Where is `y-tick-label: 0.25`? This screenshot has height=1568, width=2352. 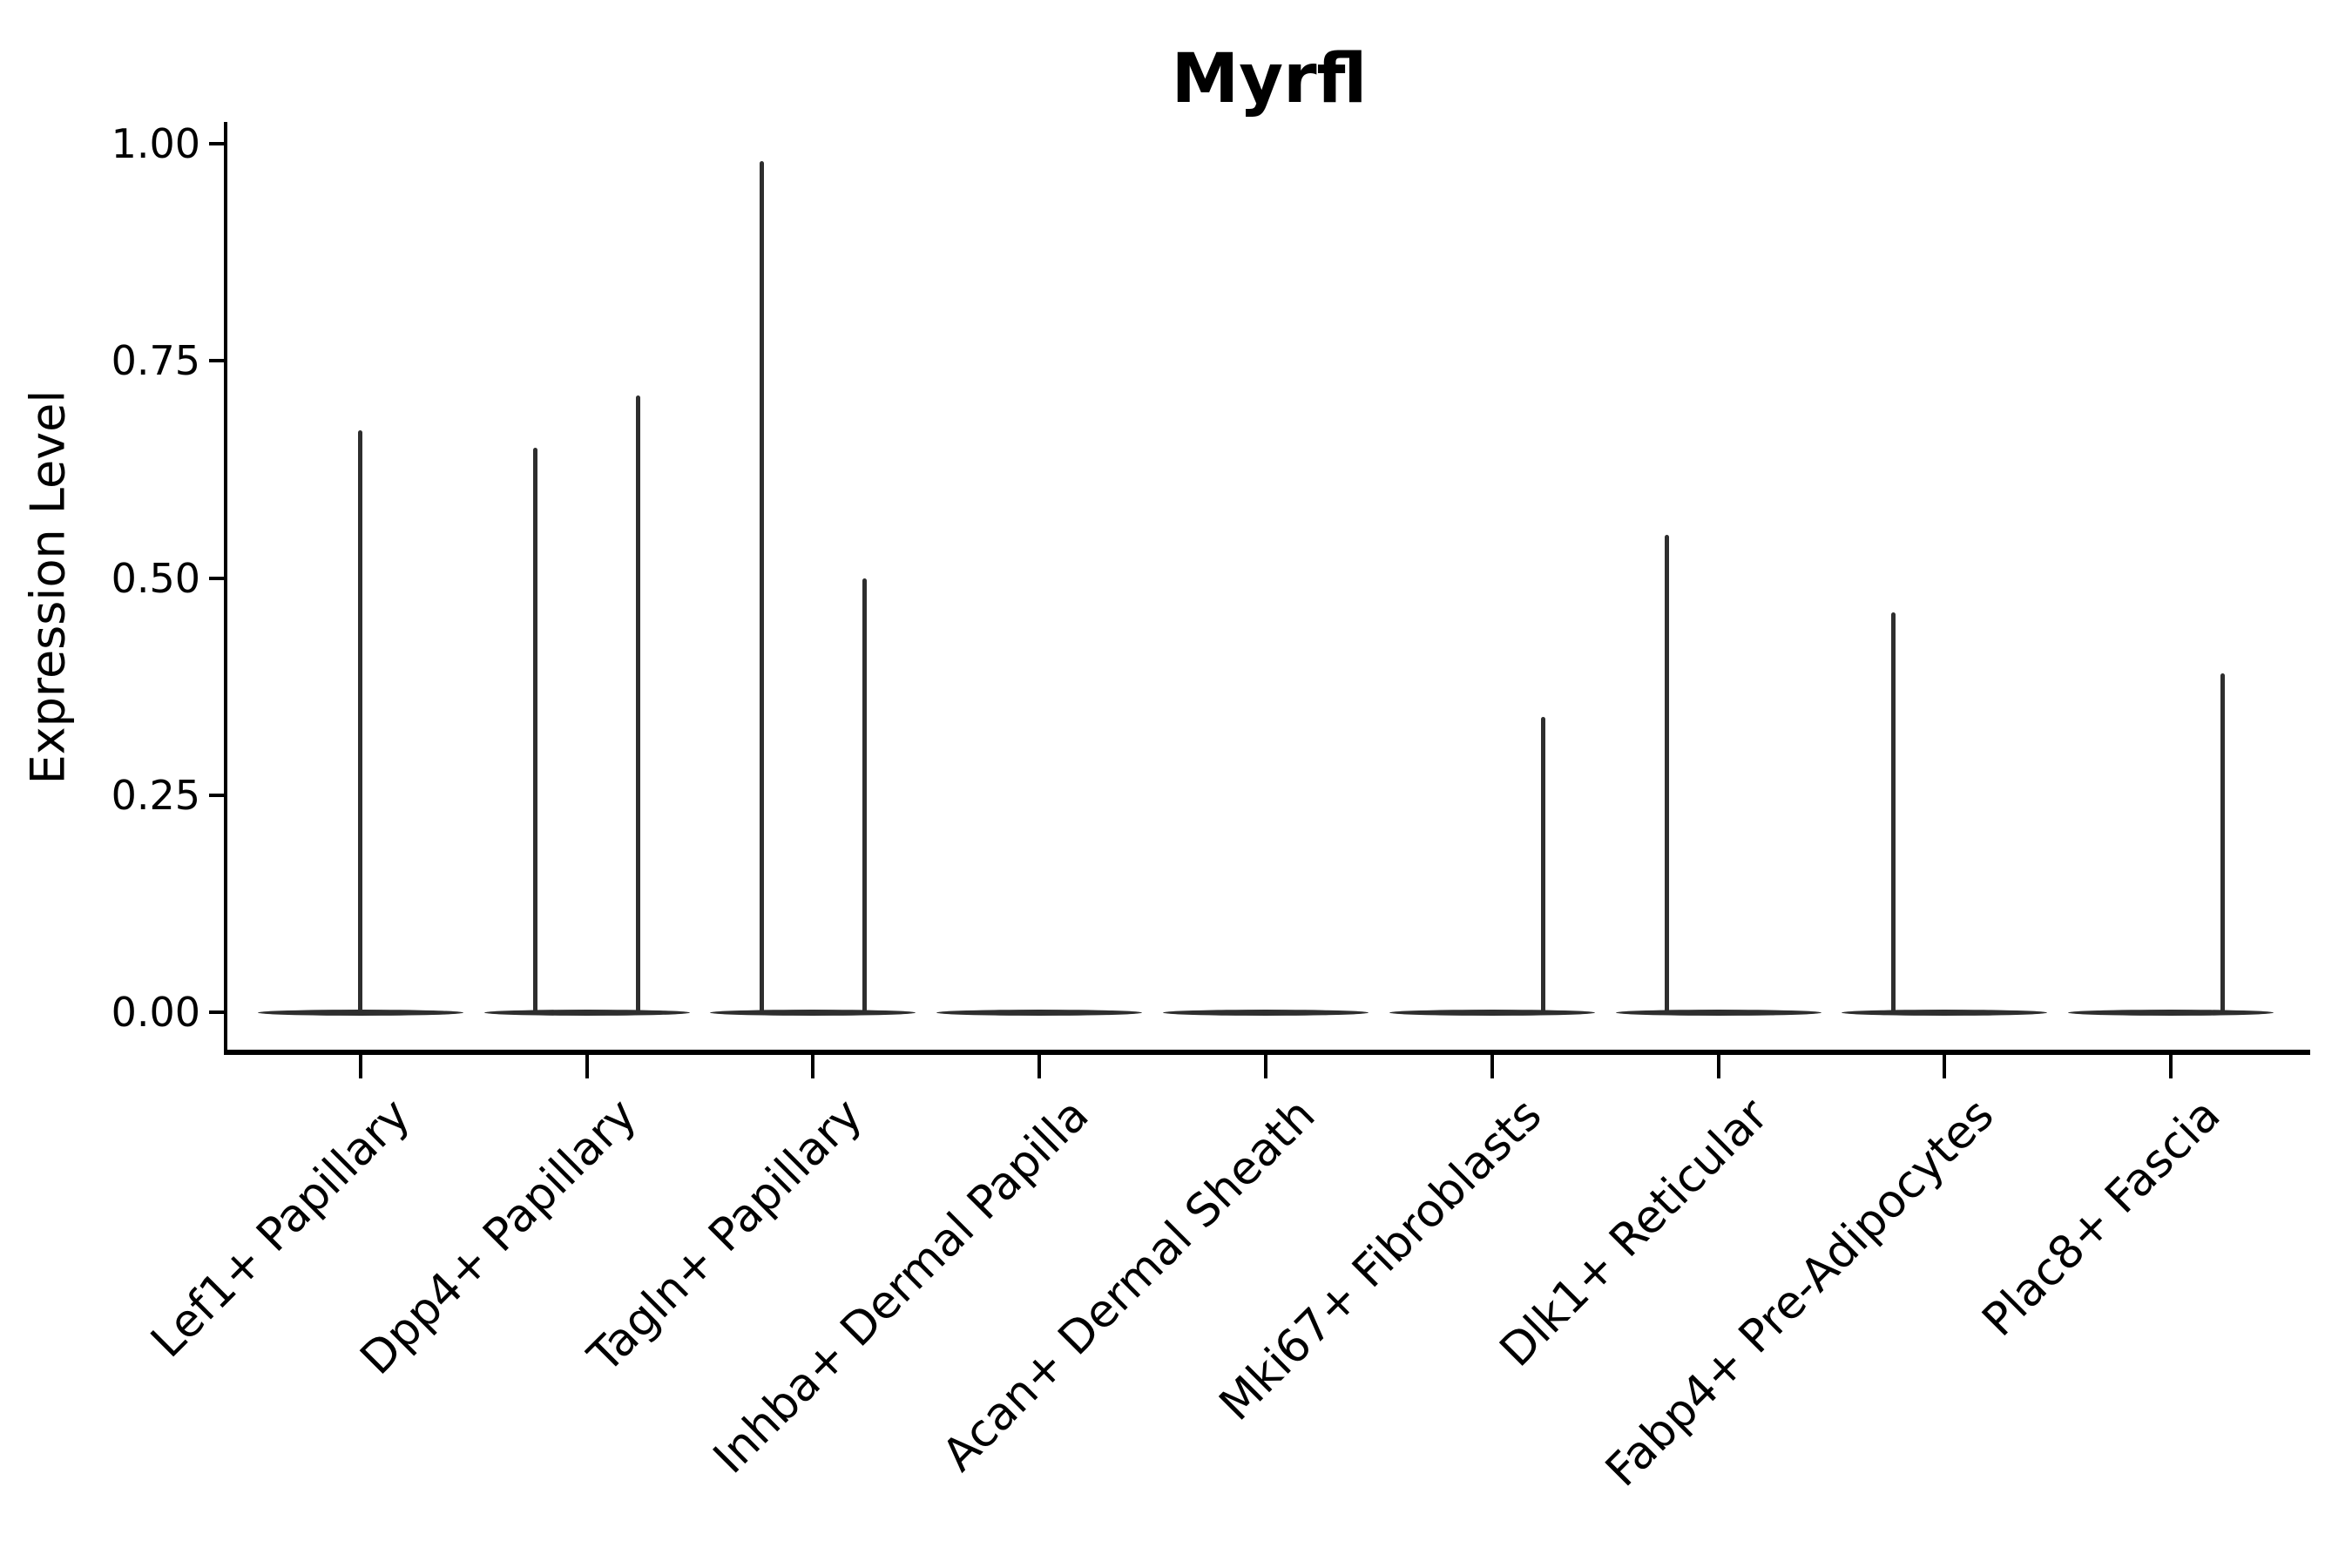
y-tick-label: 0.25 is located at coordinates (155, 795).